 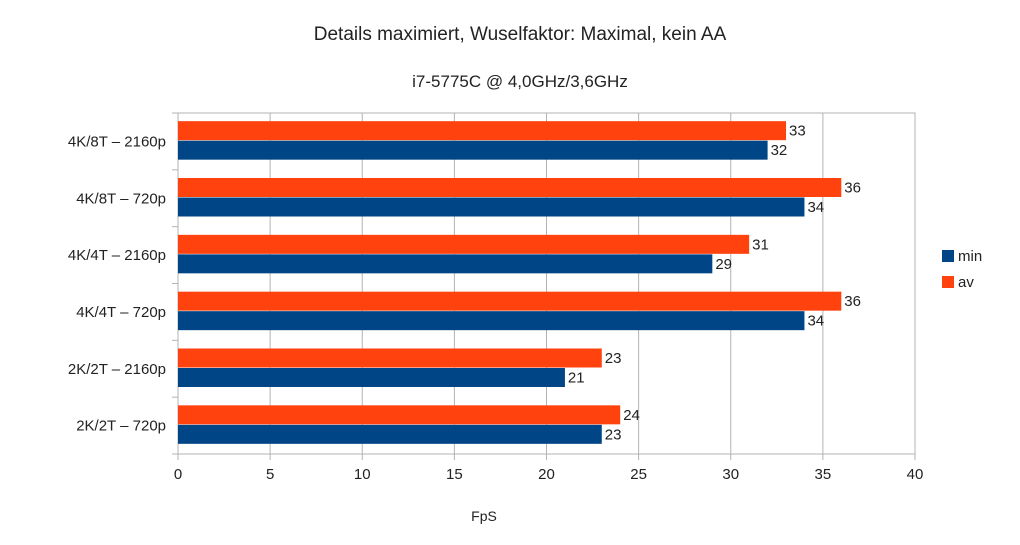 What do you see at coordinates (121, 426) in the screenshot?
I see `category-label: 2K/2T – 720p` at bounding box center [121, 426].